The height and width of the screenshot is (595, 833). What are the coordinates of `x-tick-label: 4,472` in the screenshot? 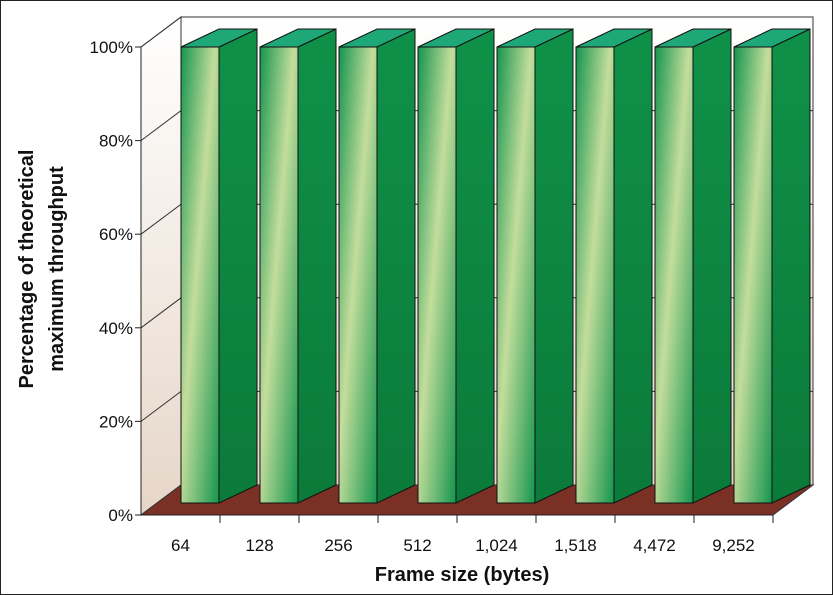 It's located at (654, 545).